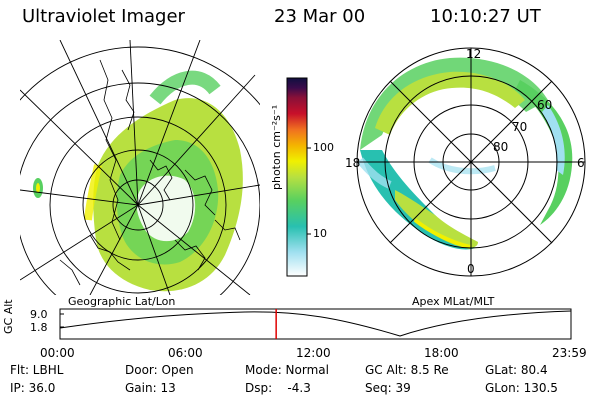 Image resolution: width=600 pixels, height=400 pixels. I want to click on timeline-xtick-2359: 23:59, so click(569, 353).